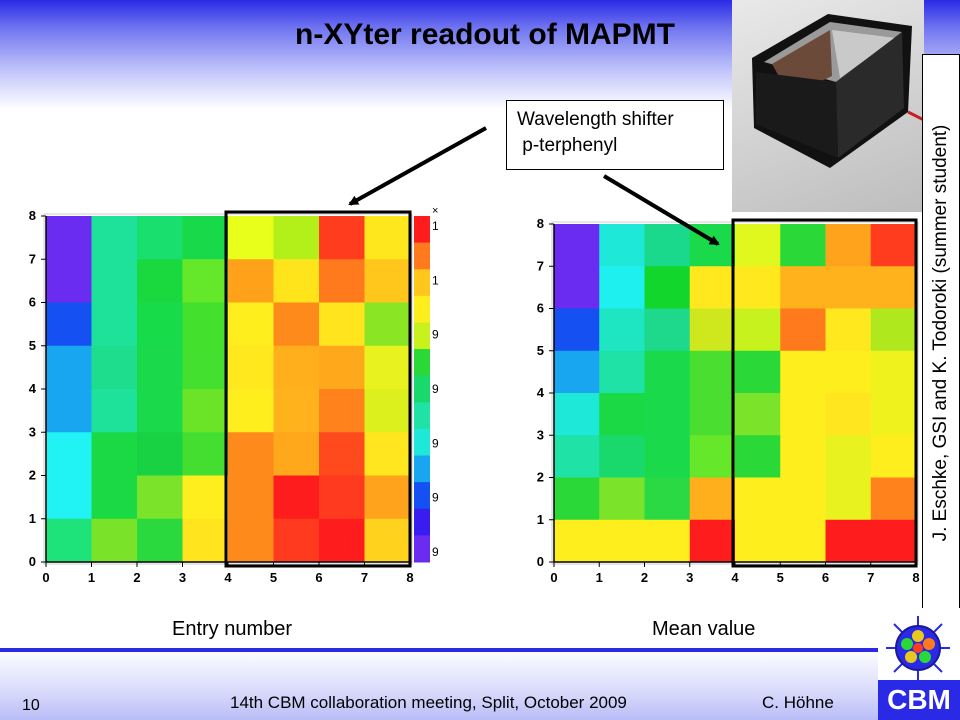 This screenshot has width=960, height=720. I want to click on footer-divider, so click(440, 650).